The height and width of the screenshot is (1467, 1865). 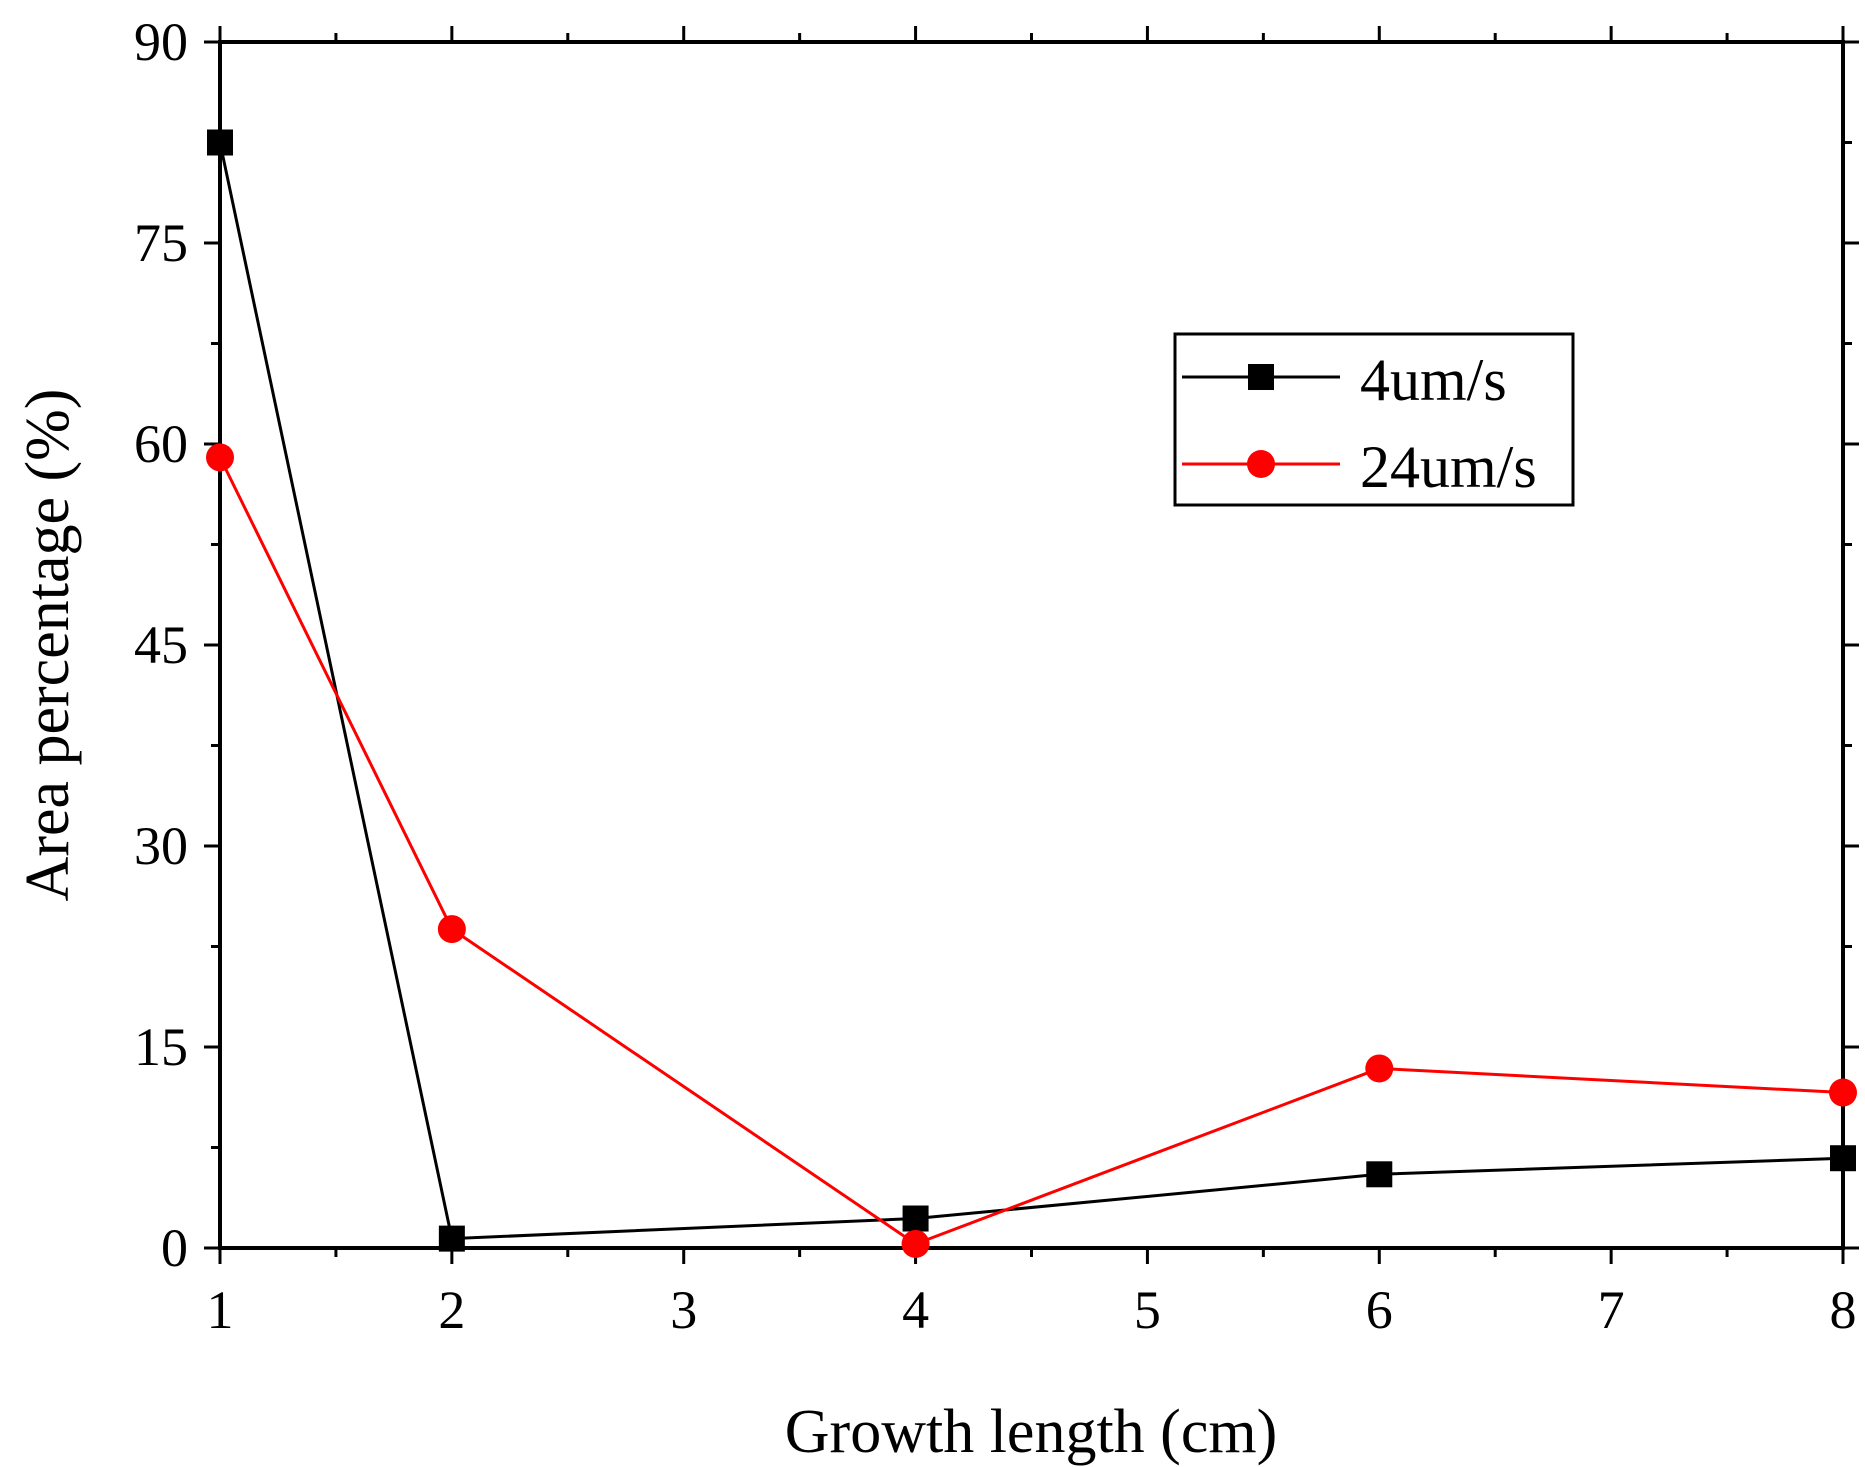 I want to click on y-tick-label: 75, so click(x=161, y=243).